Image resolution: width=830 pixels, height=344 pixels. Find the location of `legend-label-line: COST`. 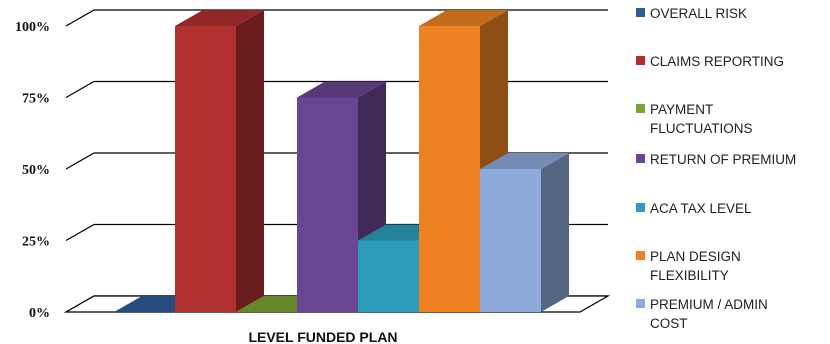

legend-label-line: COST is located at coordinates (669, 323).